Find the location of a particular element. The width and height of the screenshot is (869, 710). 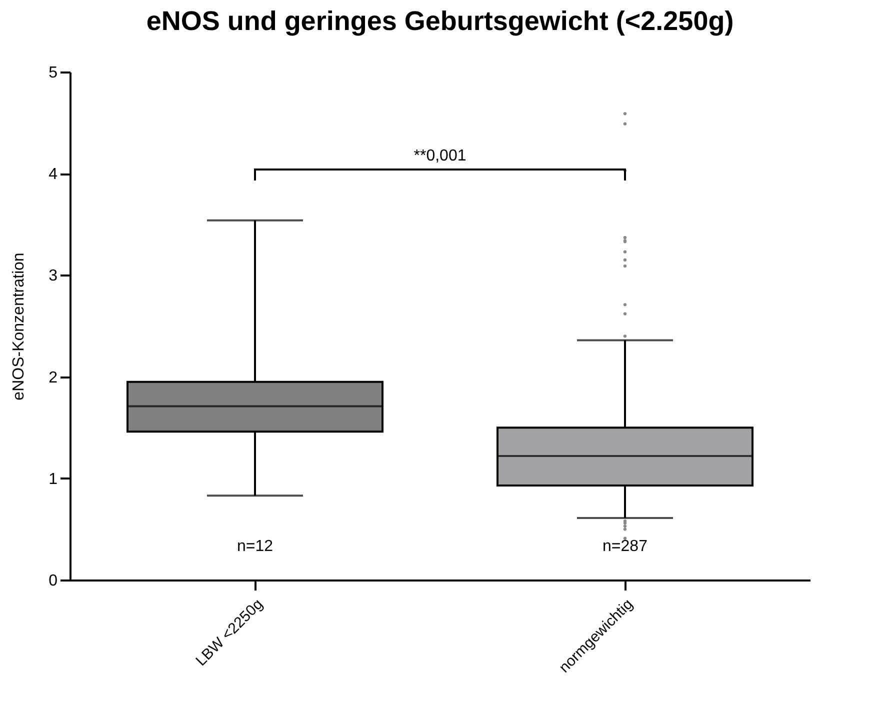

chart-title: eNOS und geringes Geburtsgewicht (<2.250g) is located at coordinates (440, 21).